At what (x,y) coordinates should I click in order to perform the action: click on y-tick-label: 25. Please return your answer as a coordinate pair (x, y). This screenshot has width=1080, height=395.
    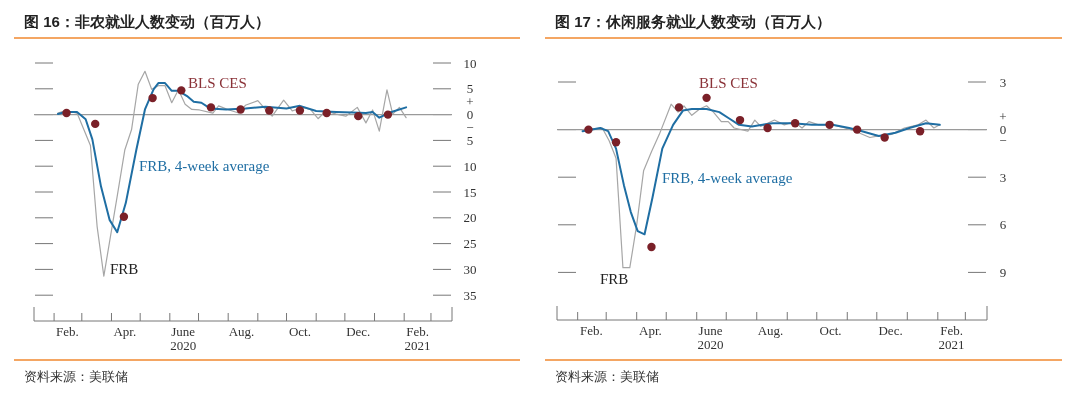
    Looking at the image, I should click on (470, 244).